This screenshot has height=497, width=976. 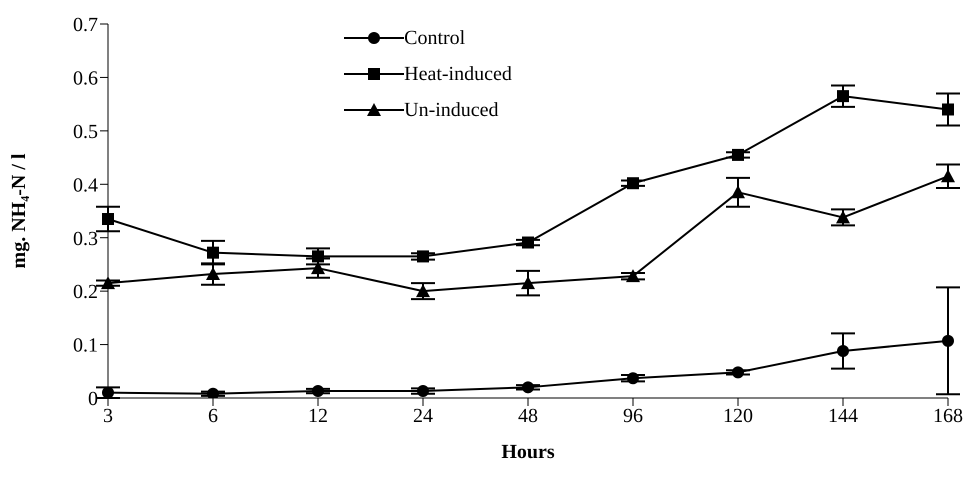 I want to click on x-tick-label: 48, so click(x=528, y=416).